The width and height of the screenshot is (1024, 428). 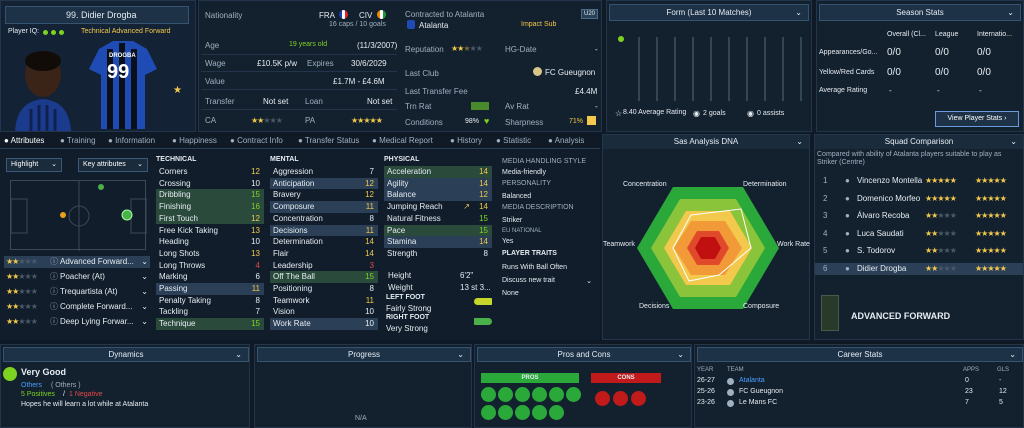 I want to click on transfer-value: Not set, so click(x=276, y=101).